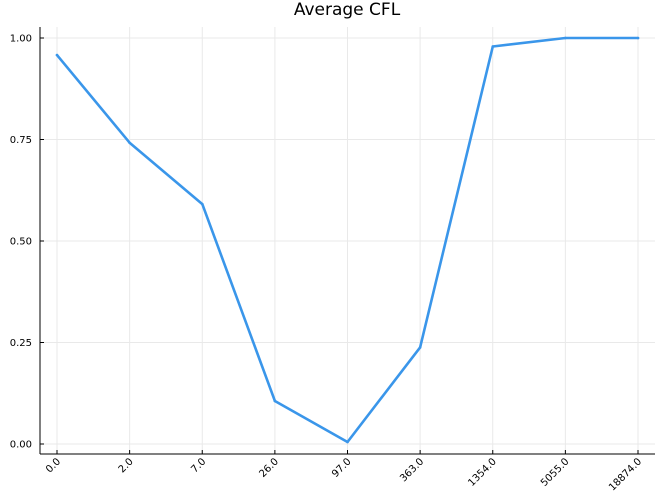 The width and height of the screenshot is (663, 496). I want to click on y-tick-label: 0.00, so click(21, 445).